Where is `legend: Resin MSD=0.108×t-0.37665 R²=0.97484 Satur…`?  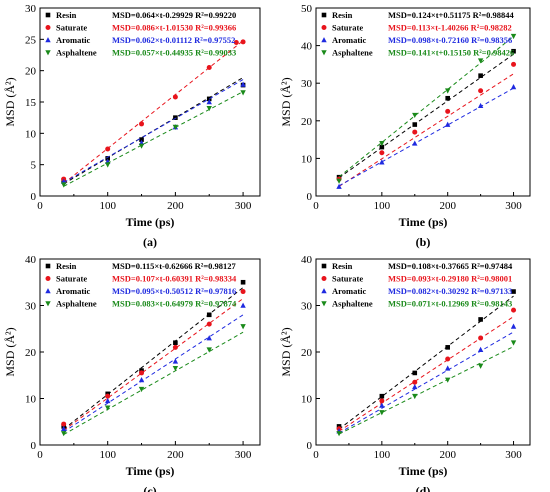
legend: Resin MSD=0.108×t-0.37665 R²=0.97484 Satur… is located at coordinates (417, 285).